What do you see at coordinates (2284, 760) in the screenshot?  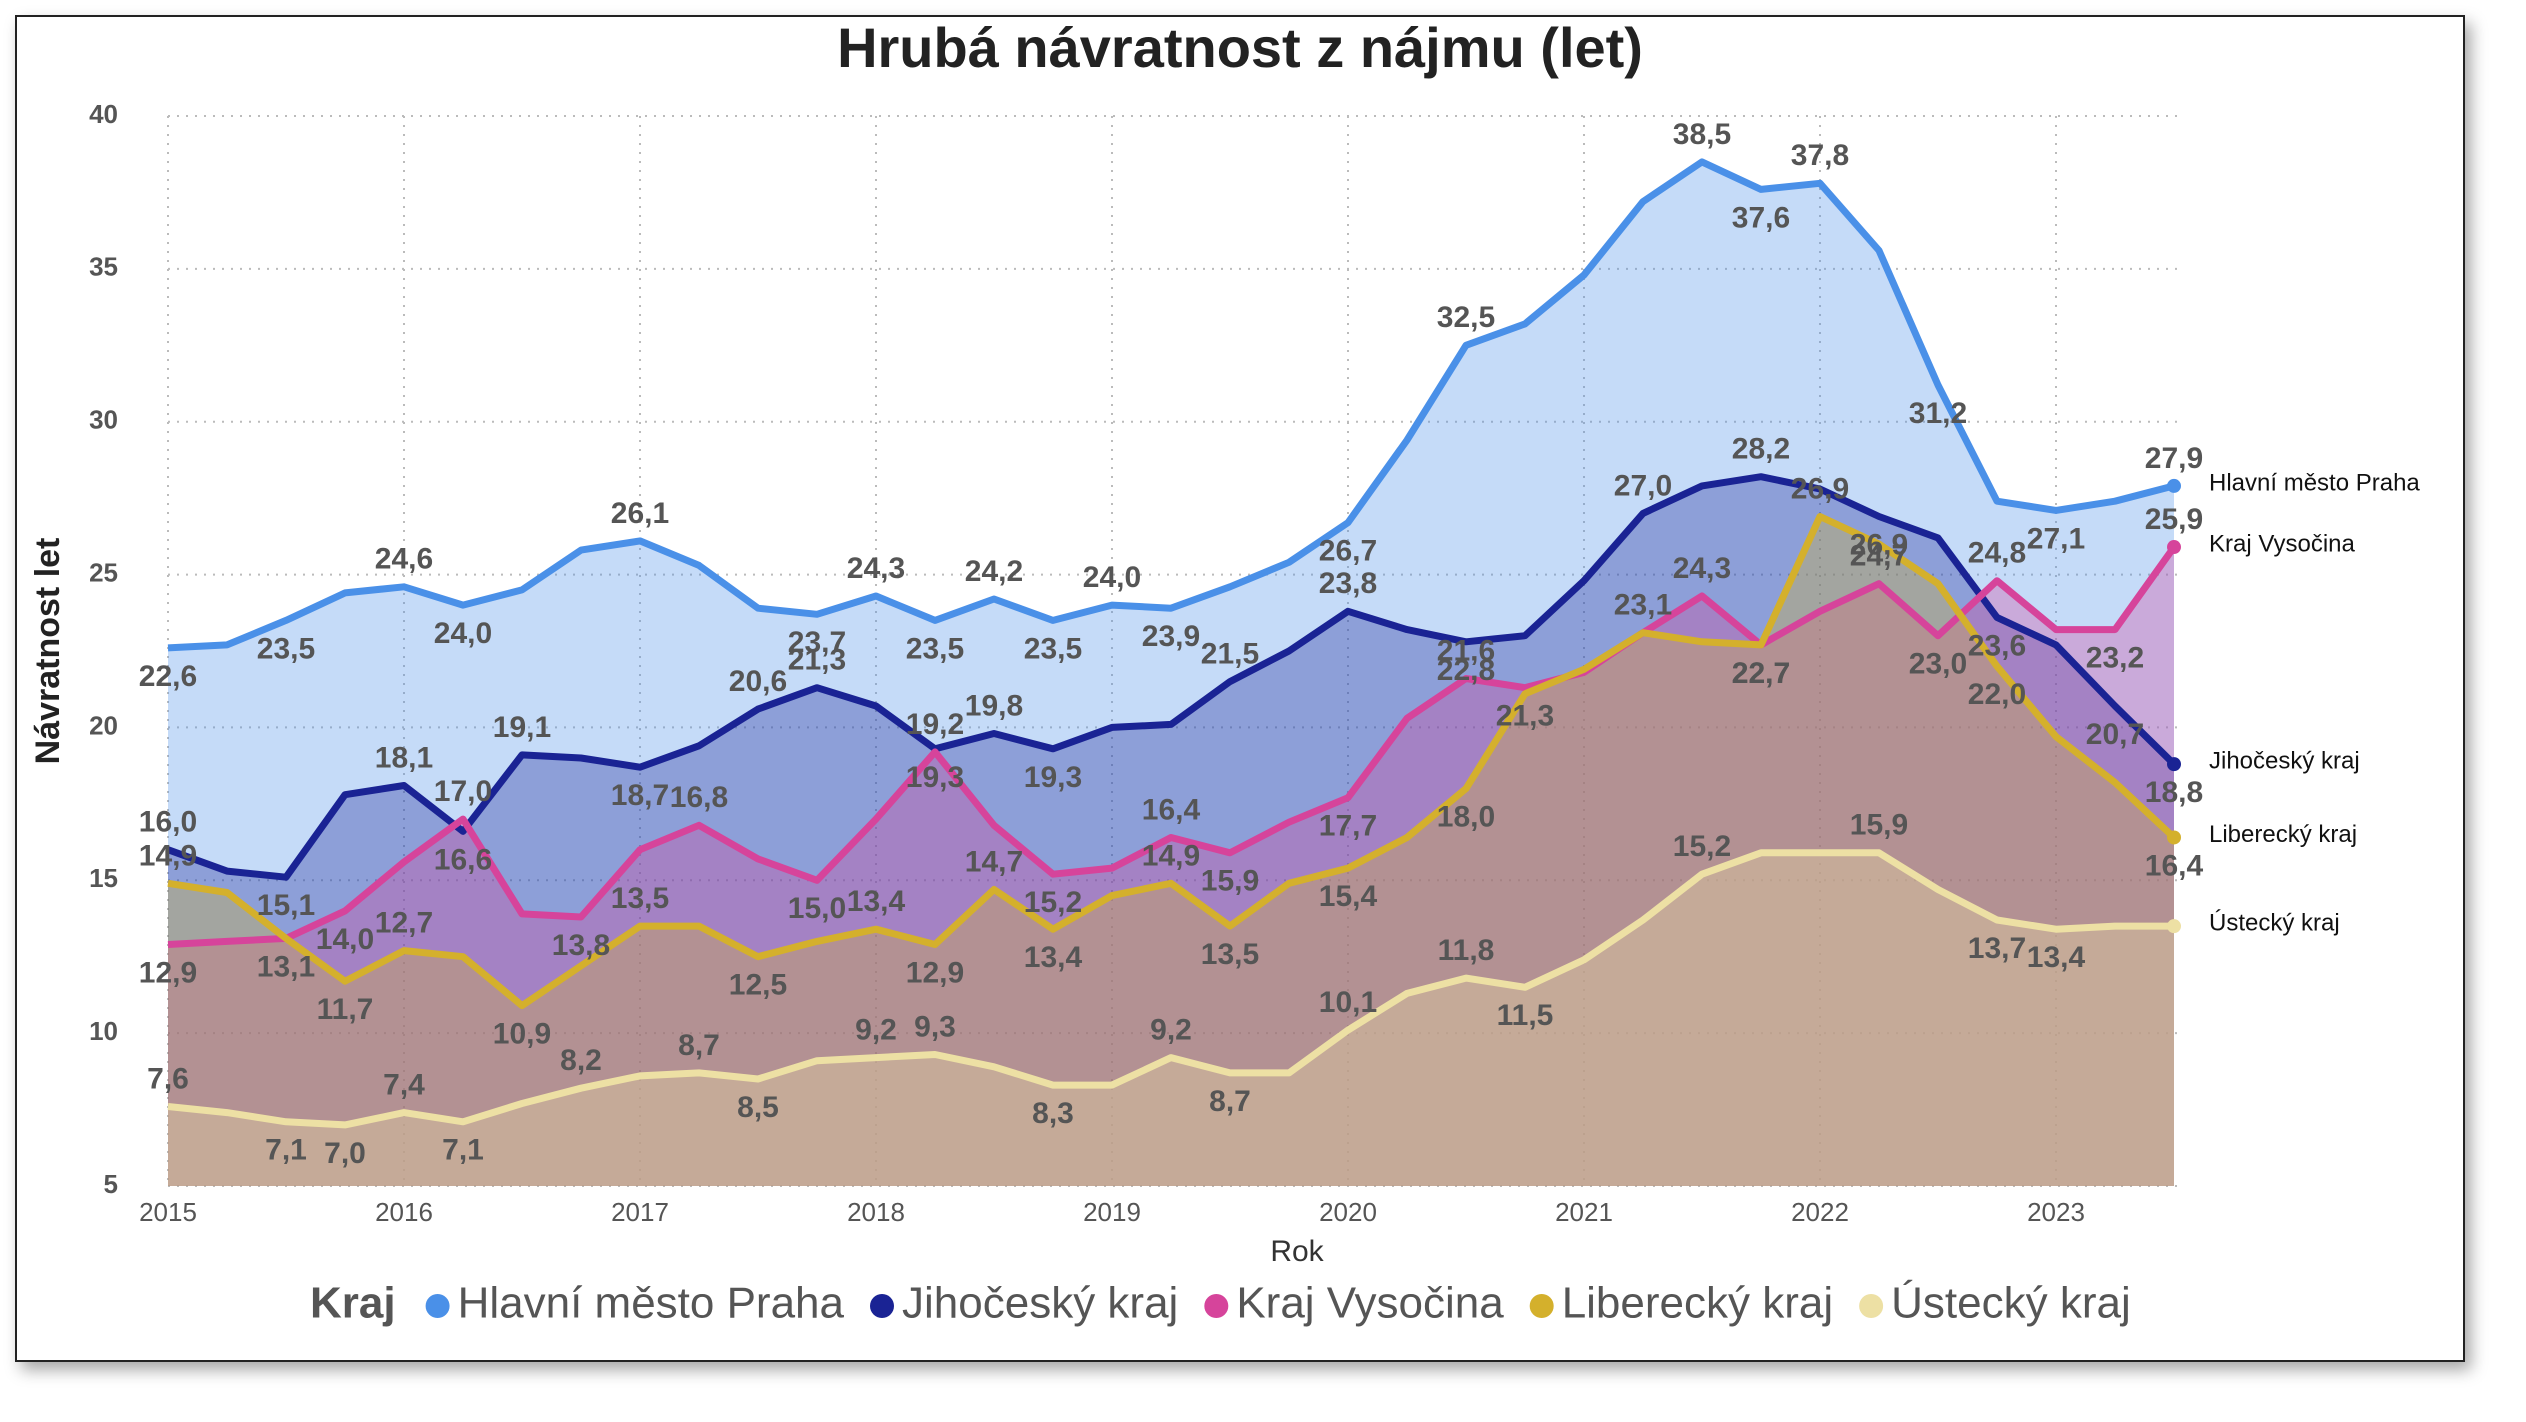 I see `series-end-label: Jihočeský kraj` at bounding box center [2284, 760].